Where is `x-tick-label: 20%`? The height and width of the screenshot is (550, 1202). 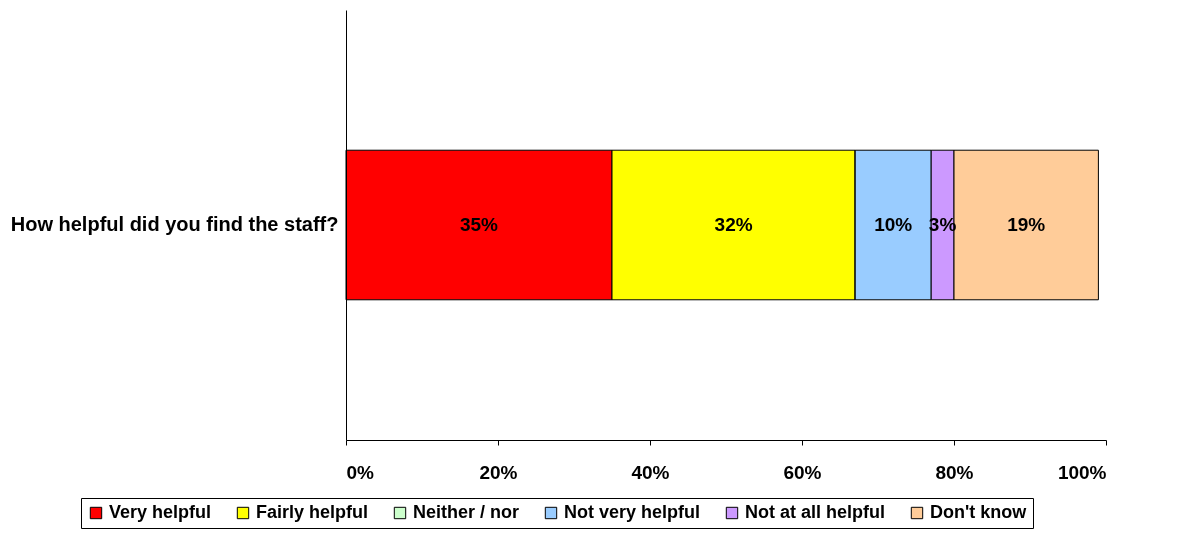 x-tick-label: 20% is located at coordinates (498, 472).